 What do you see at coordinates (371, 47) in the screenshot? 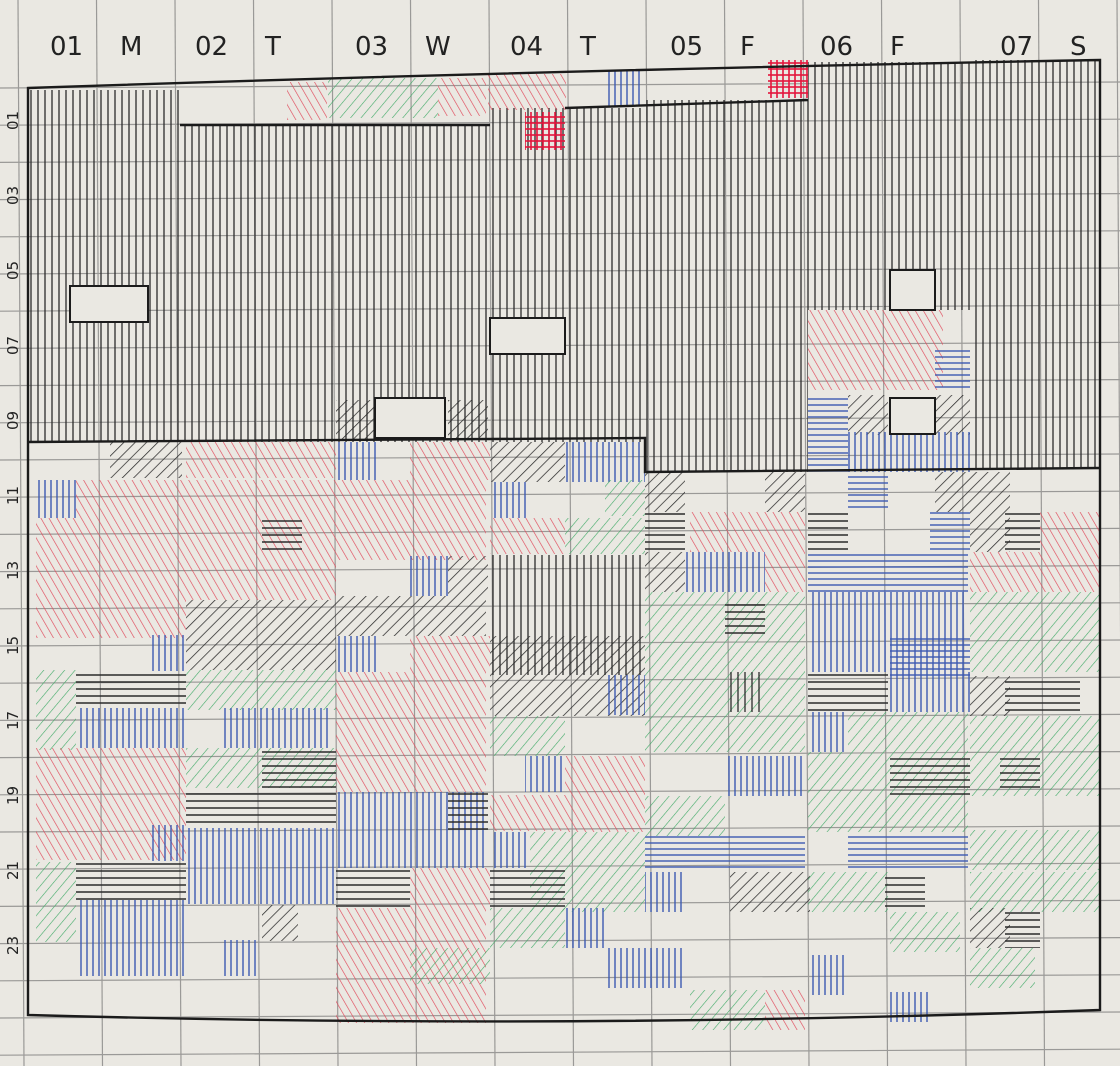
I see `day-number: 03` at bounding box center [371, 47].